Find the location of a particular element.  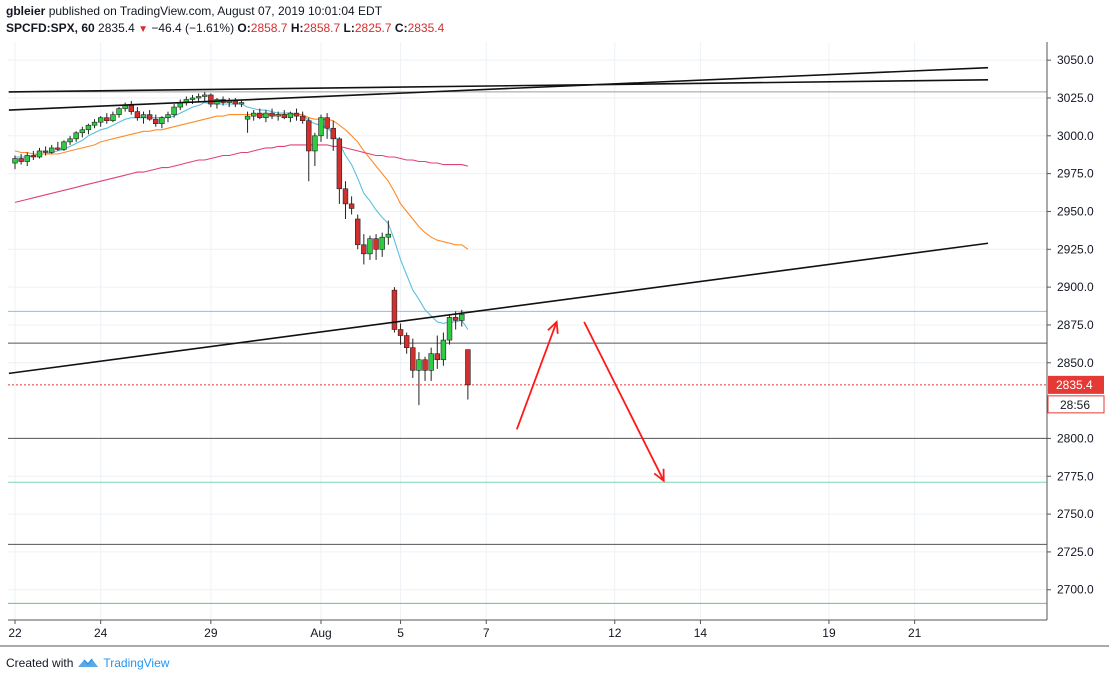

high-value: 2858.7 is located at coordinates (322, 28).